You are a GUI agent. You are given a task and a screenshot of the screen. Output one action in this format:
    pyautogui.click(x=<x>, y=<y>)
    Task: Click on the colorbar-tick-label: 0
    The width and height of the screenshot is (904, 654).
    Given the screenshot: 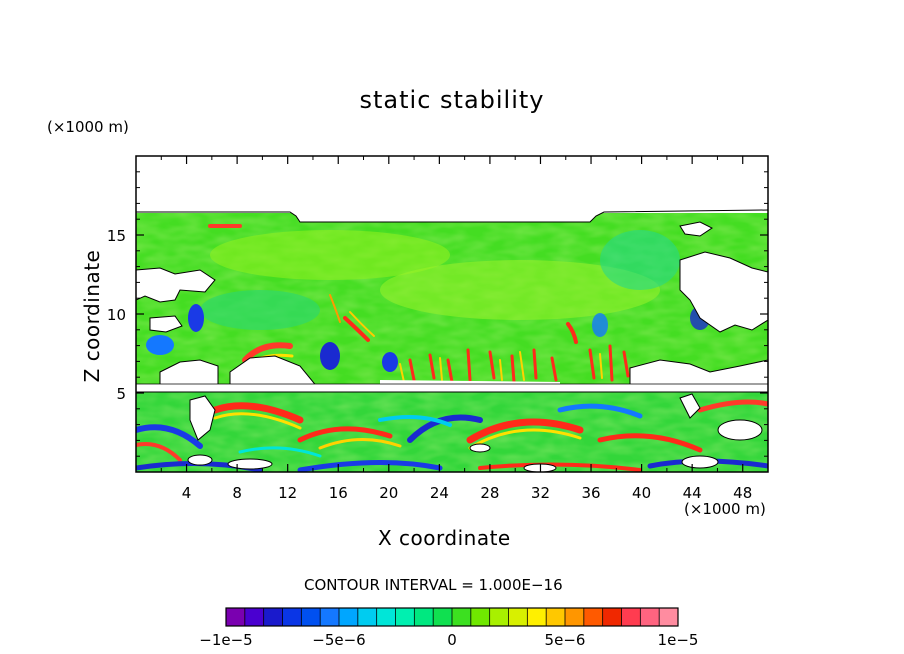 What is the action you would take?
    pyautogui.click(x=452, y=640)
    